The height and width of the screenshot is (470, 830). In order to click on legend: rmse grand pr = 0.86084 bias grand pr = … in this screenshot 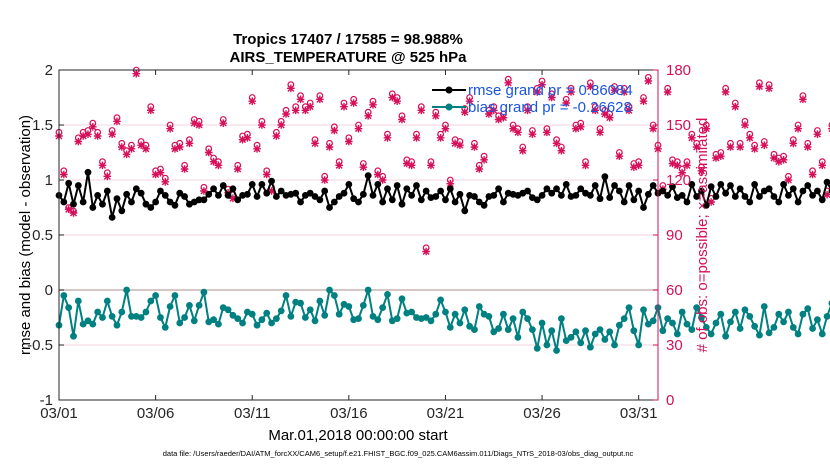, I will do `click(532, 99)`.